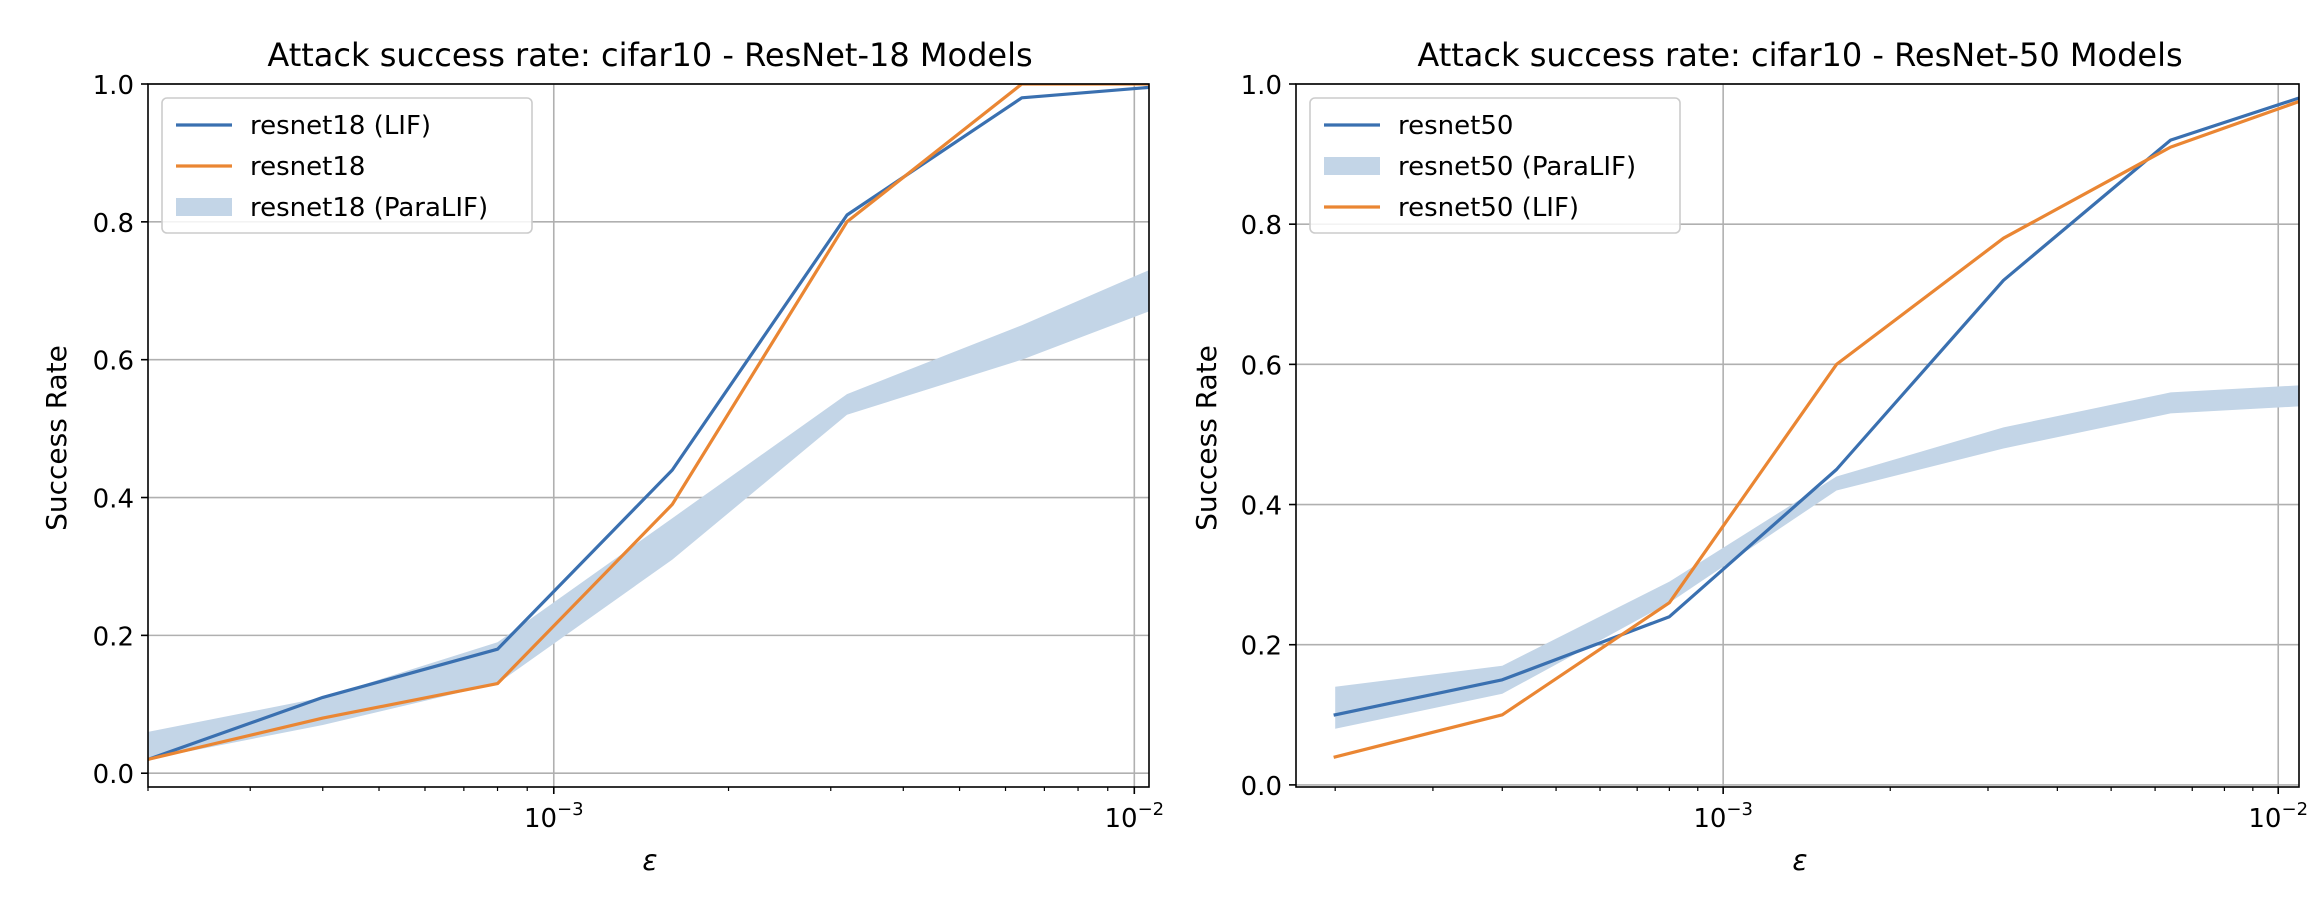 This screenshot has width=2314, height=906. Describe the element at coordinates (1517, 167) in the screenshot. I see `legend-label: resnet50 (ParaLIF)` at that location.